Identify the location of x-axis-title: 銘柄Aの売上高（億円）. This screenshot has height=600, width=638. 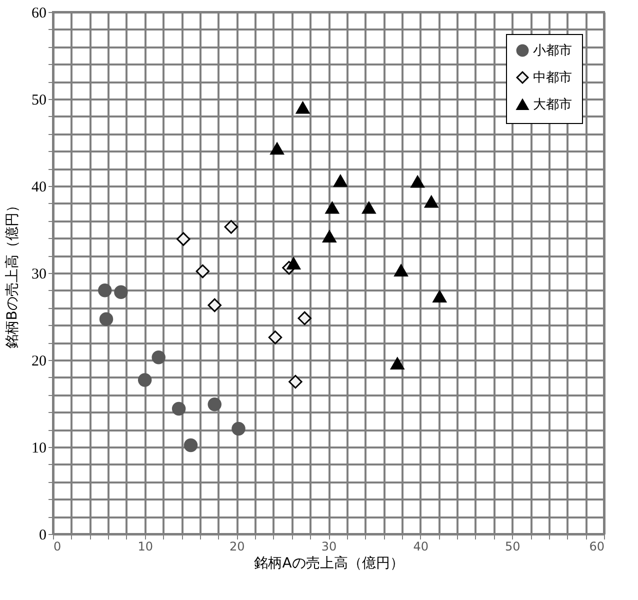
(329, 564).